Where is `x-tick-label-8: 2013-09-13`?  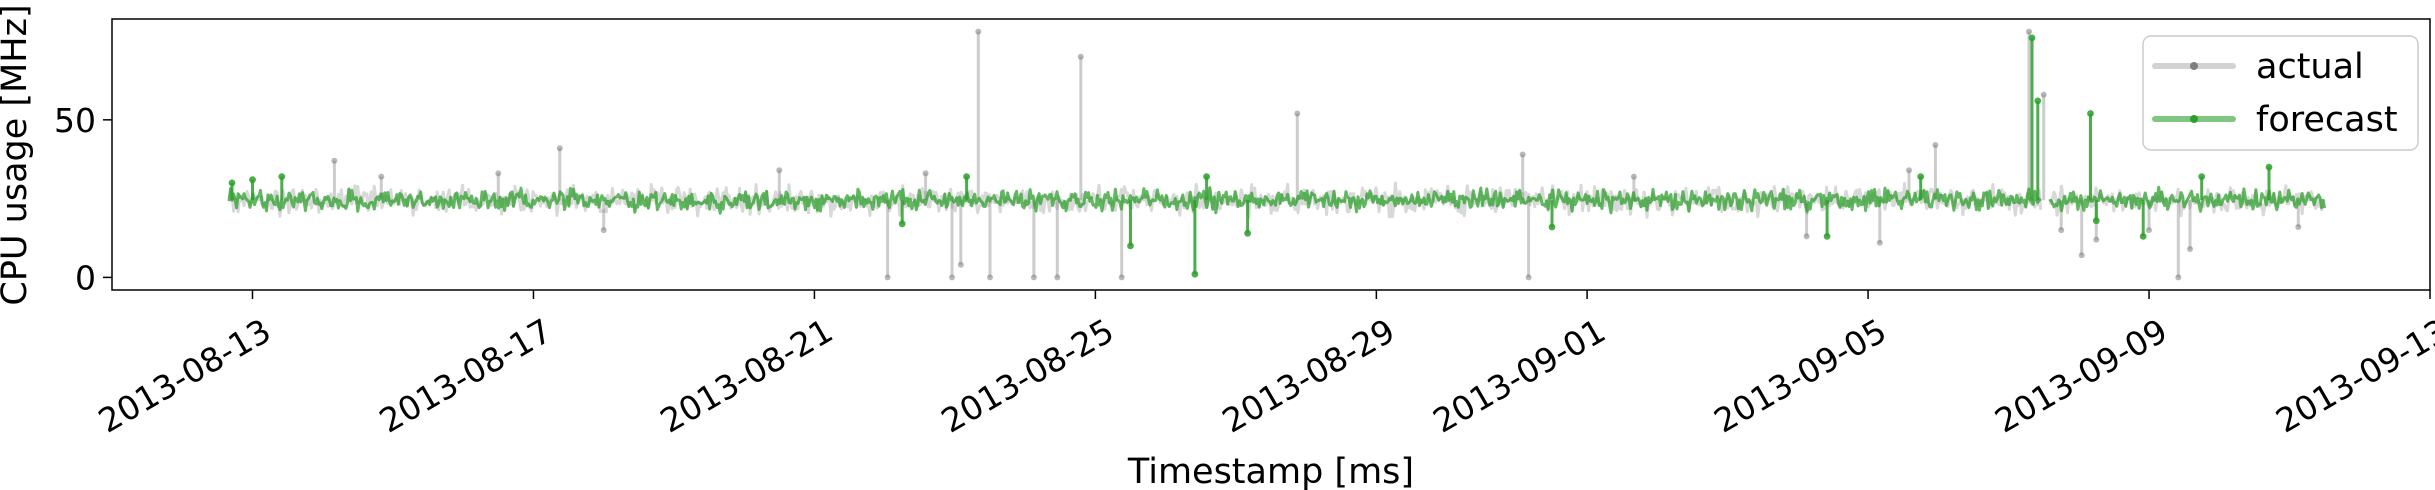 x-tick-label-8: 2013-09-13 is located at coordinates (2352, 376).